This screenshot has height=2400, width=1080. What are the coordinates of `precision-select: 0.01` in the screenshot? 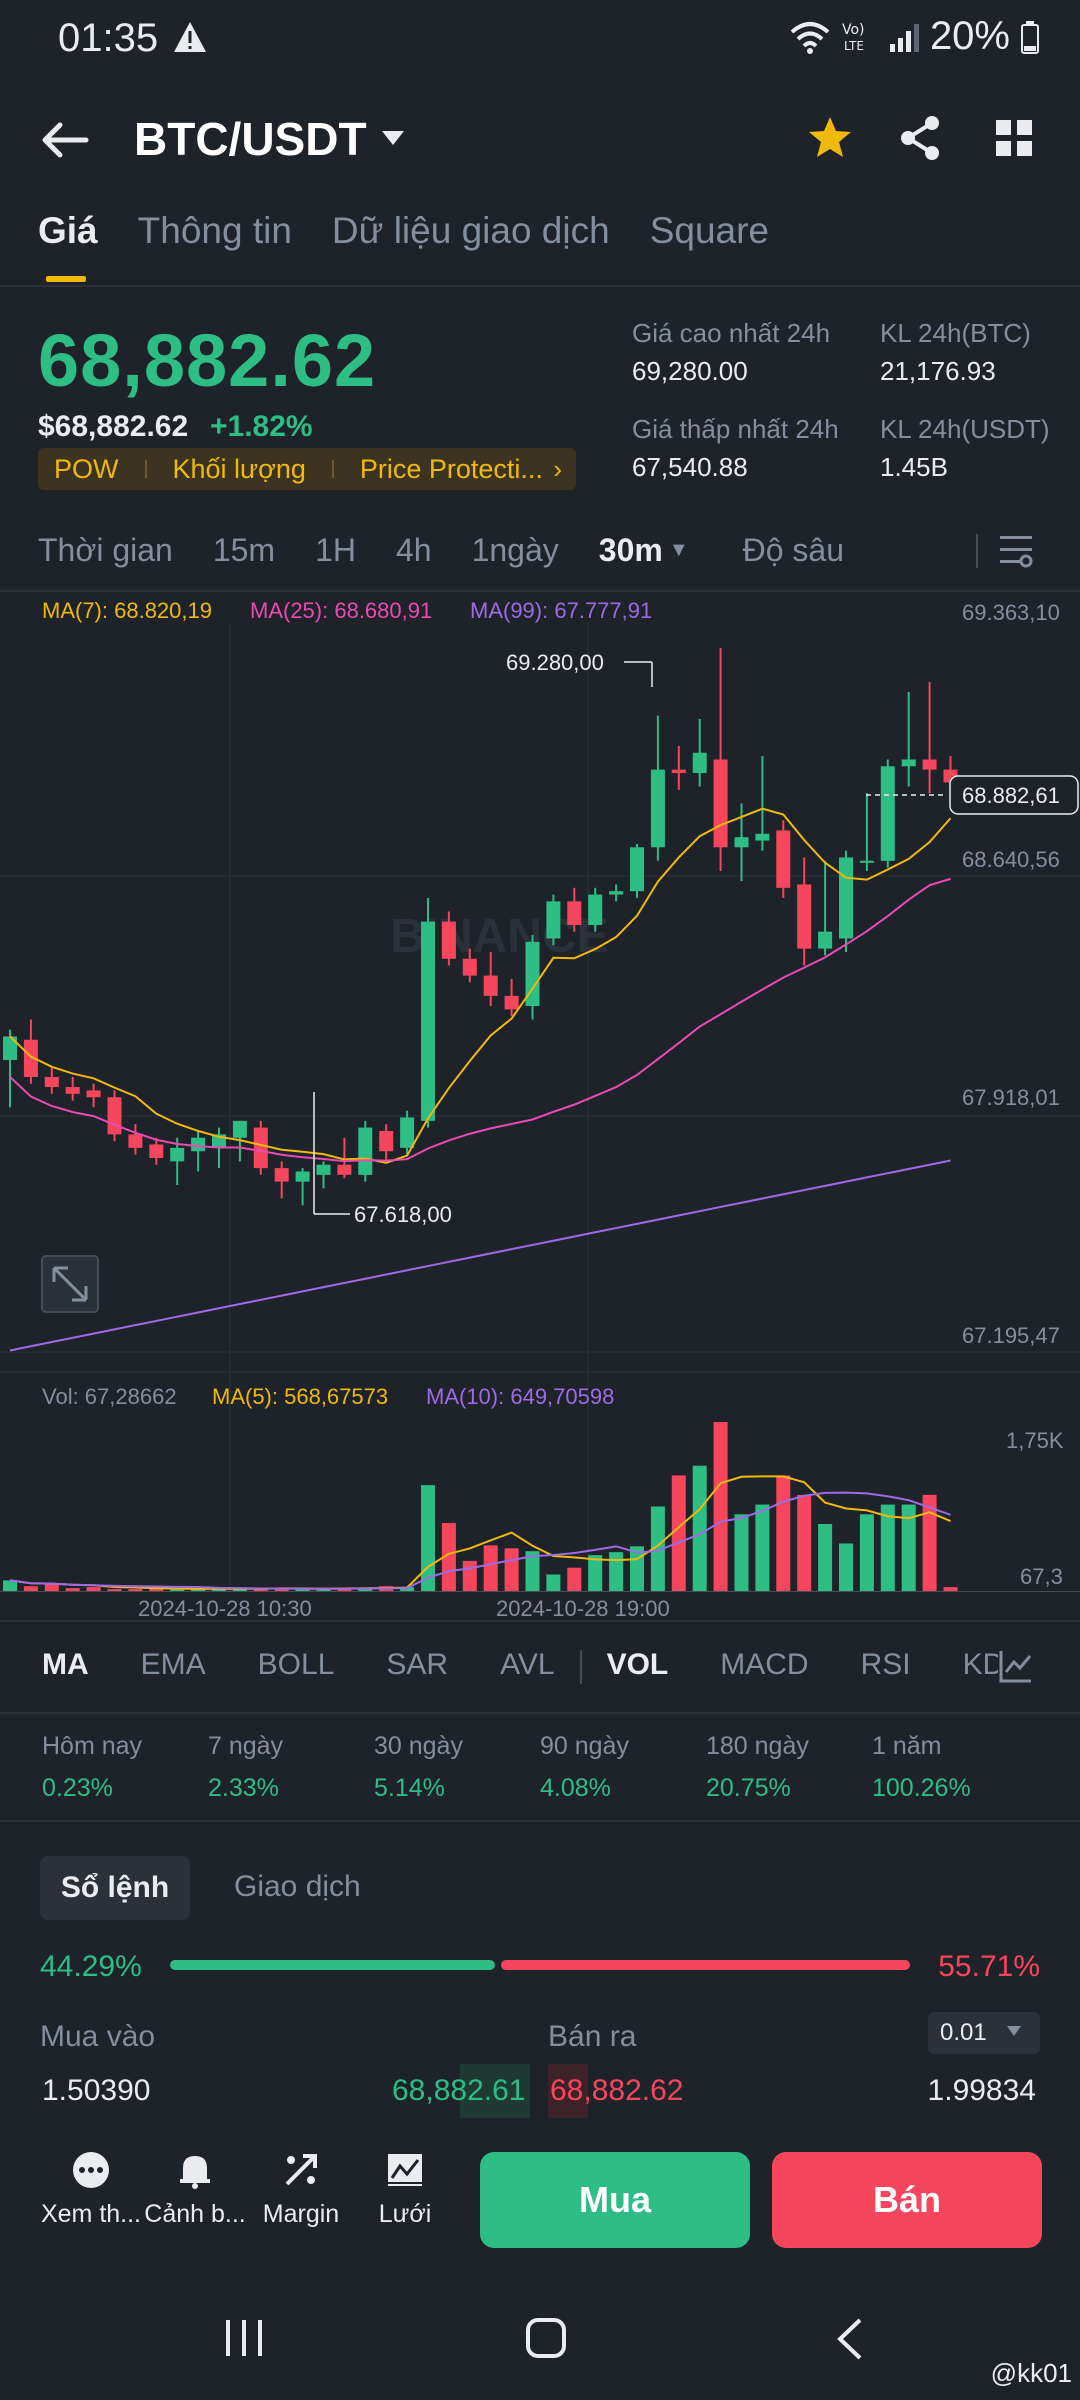 It's located at (984, 2033).